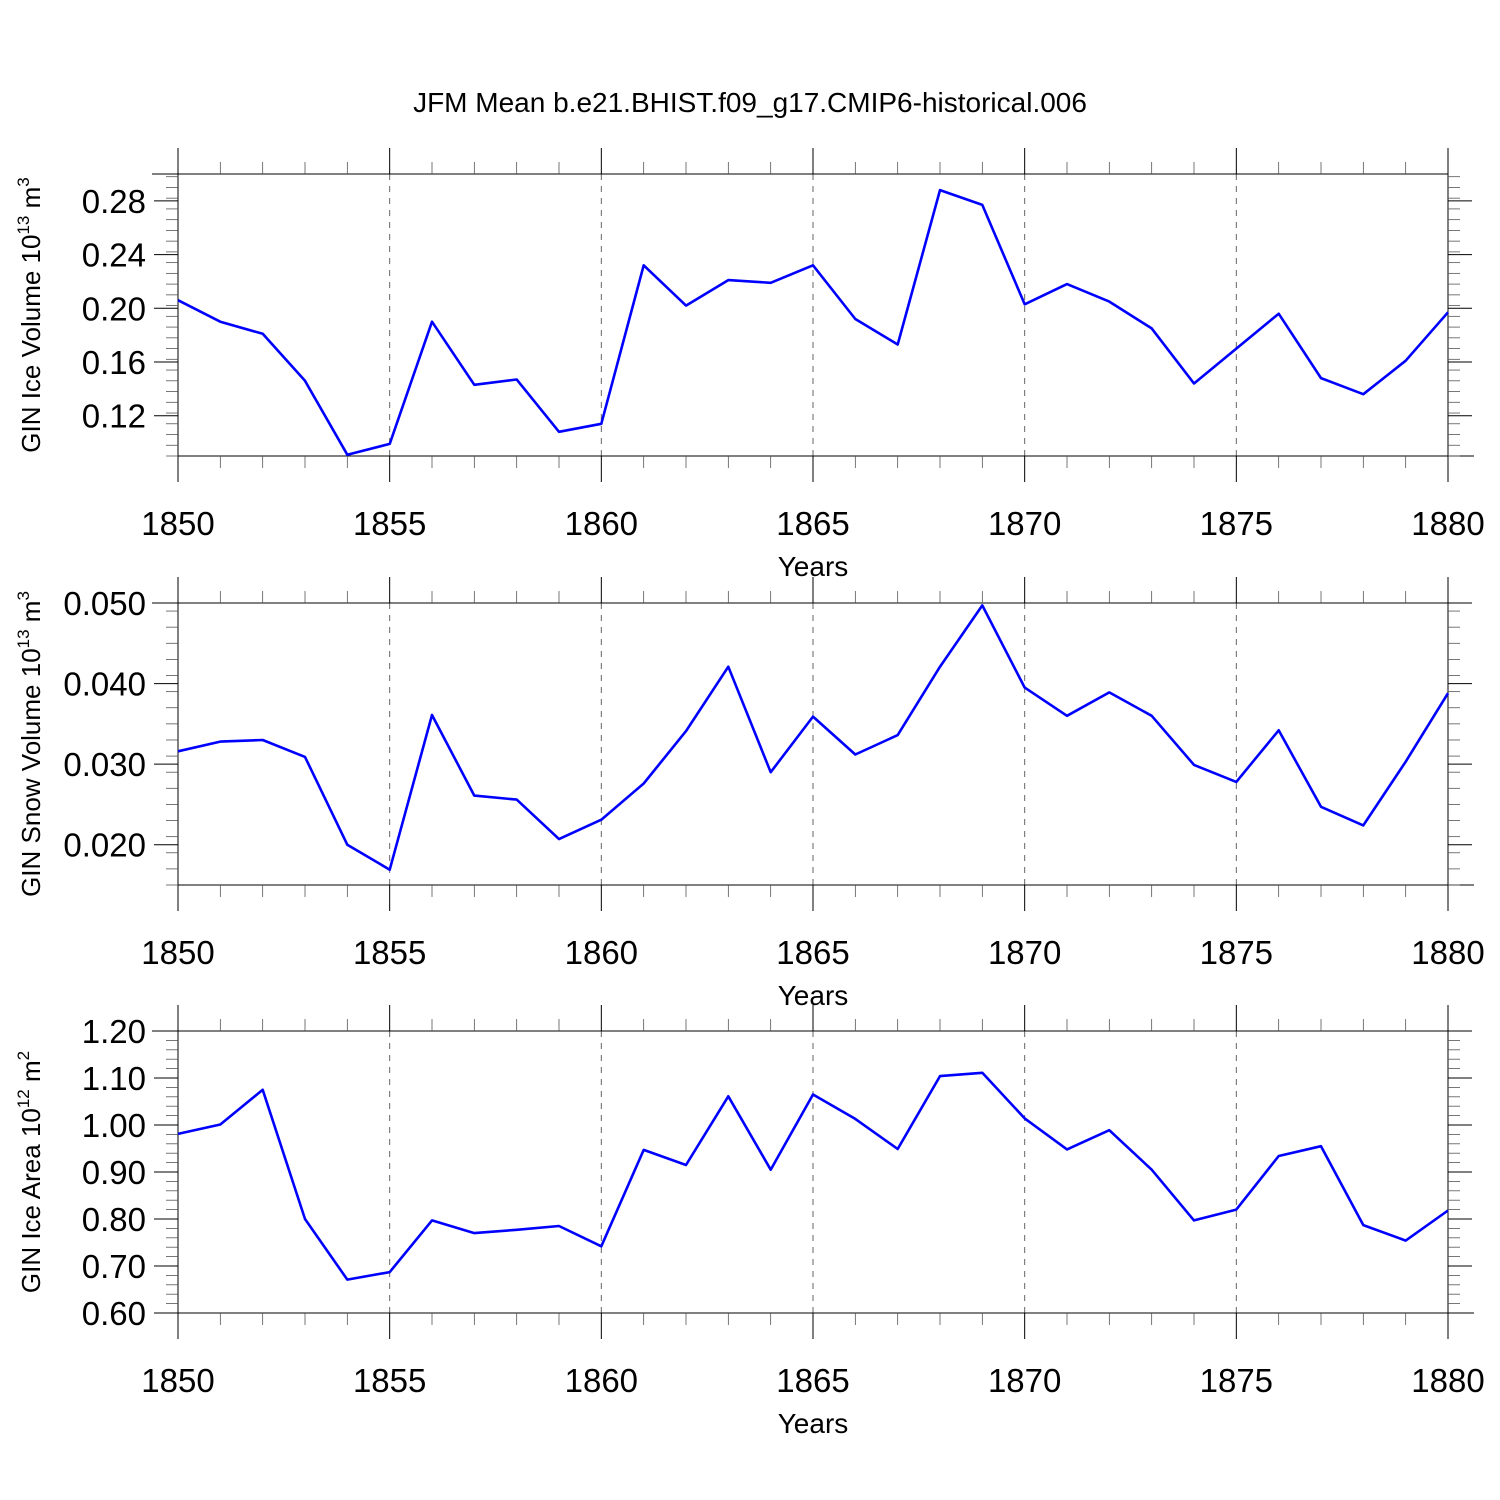 This screenshot has width=1500, height=1500. What do you see at coordinates (23, 1098) in the screenshot?
I see `y-axis-label-superscript: 12` at bounding box center [23, 1098].